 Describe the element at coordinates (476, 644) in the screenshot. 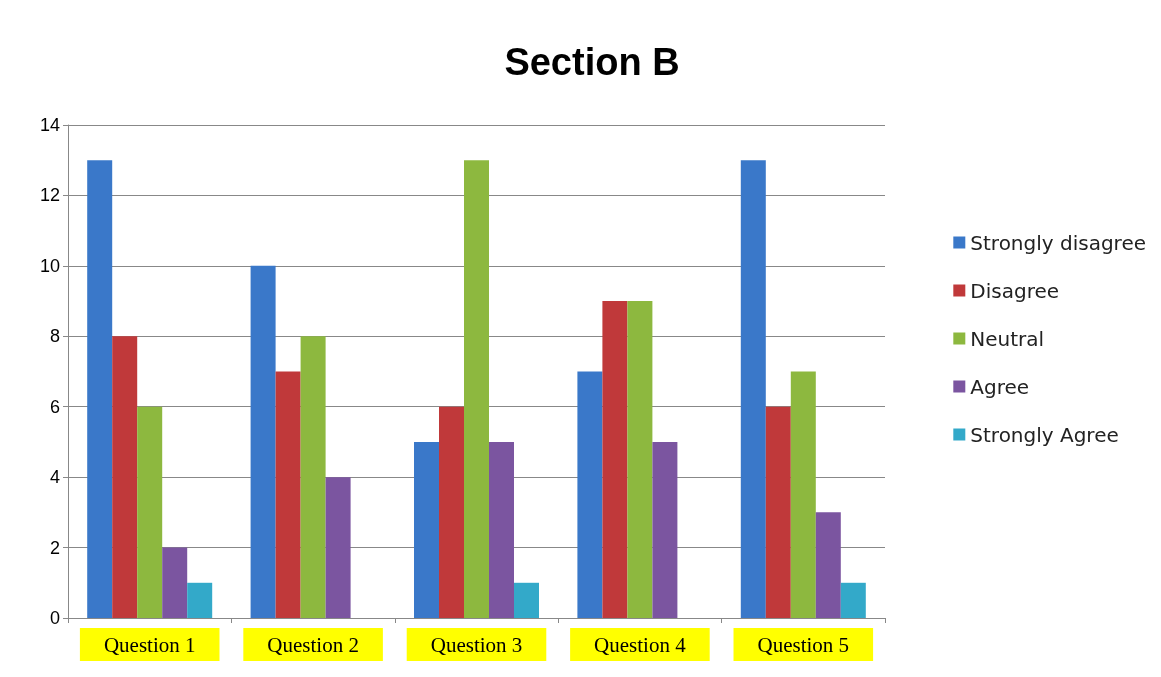

I see `x-tick-label: Question 3` at that location.